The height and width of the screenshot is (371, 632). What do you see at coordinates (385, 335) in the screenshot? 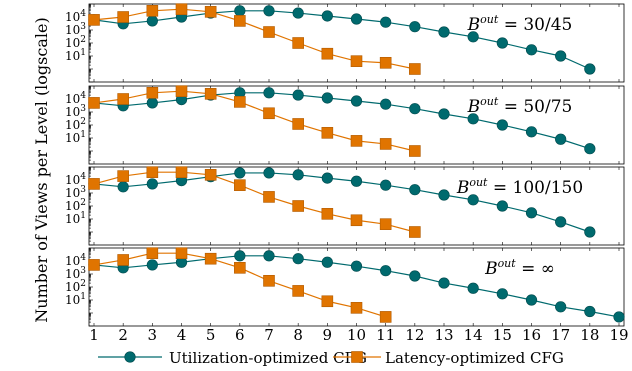
I see `x-tick-label: 11` at bounding box center [385, 335].